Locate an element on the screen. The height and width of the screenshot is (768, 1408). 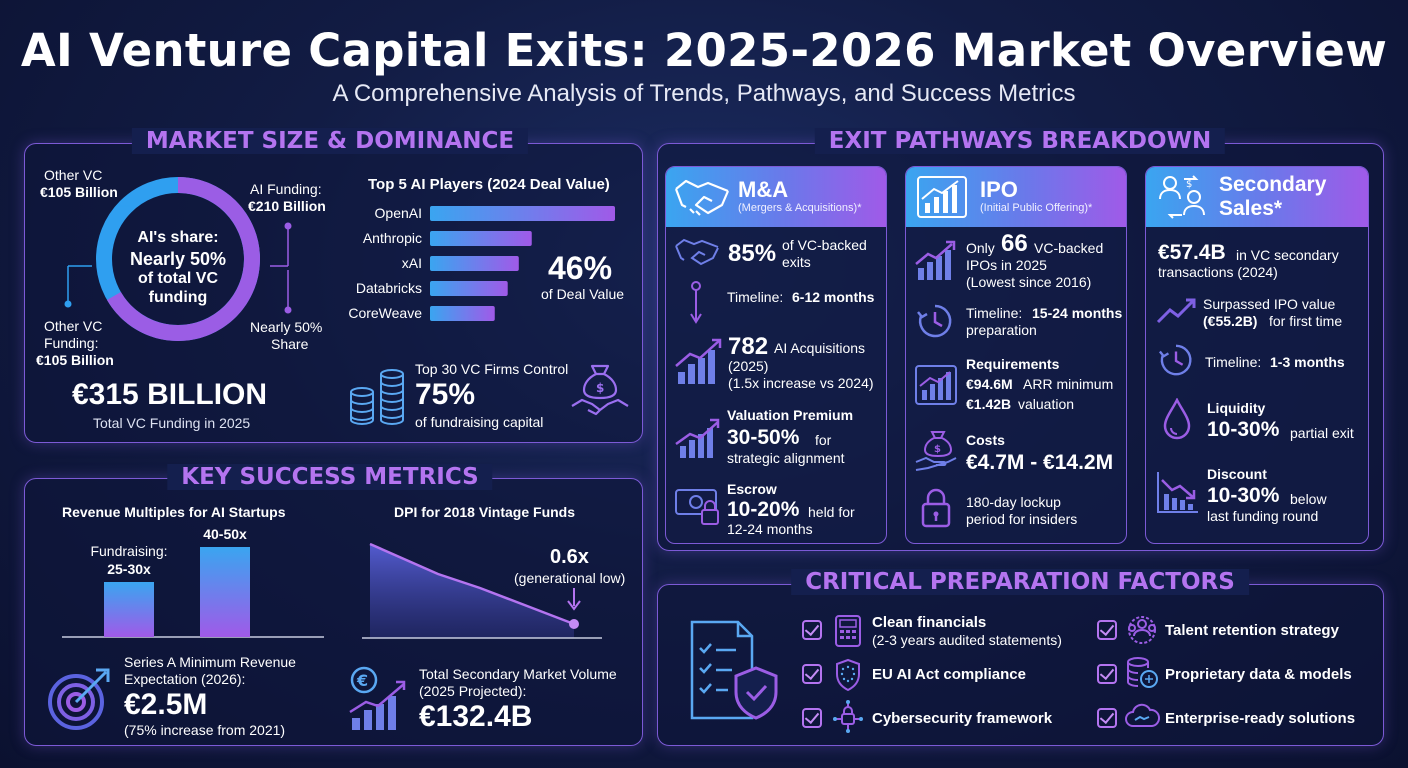
discount-title: Discount is located at coordinates (1237, 474).